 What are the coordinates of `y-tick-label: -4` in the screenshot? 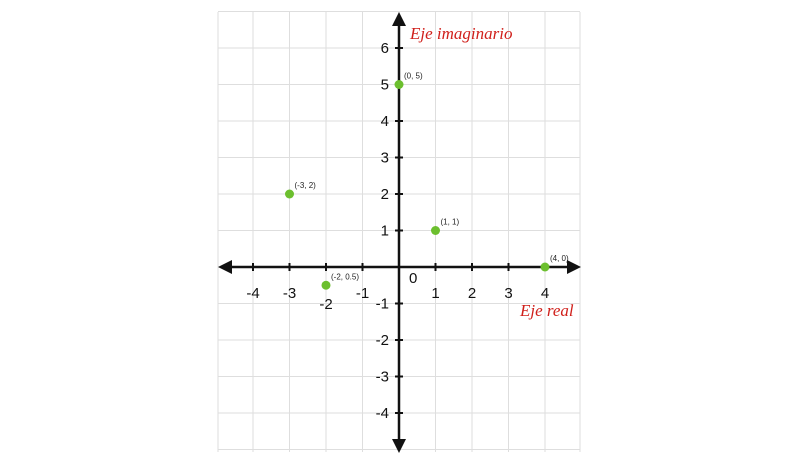 It's located at (382, 413).